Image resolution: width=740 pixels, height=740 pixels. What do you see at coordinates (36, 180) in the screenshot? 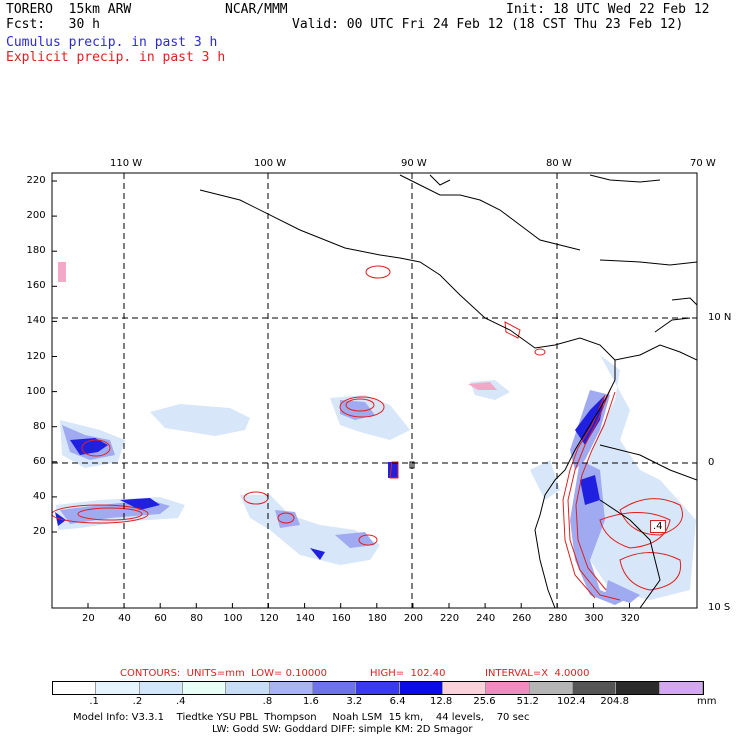
I see `y-tick-label: 220` at bounding box center [36, 180].